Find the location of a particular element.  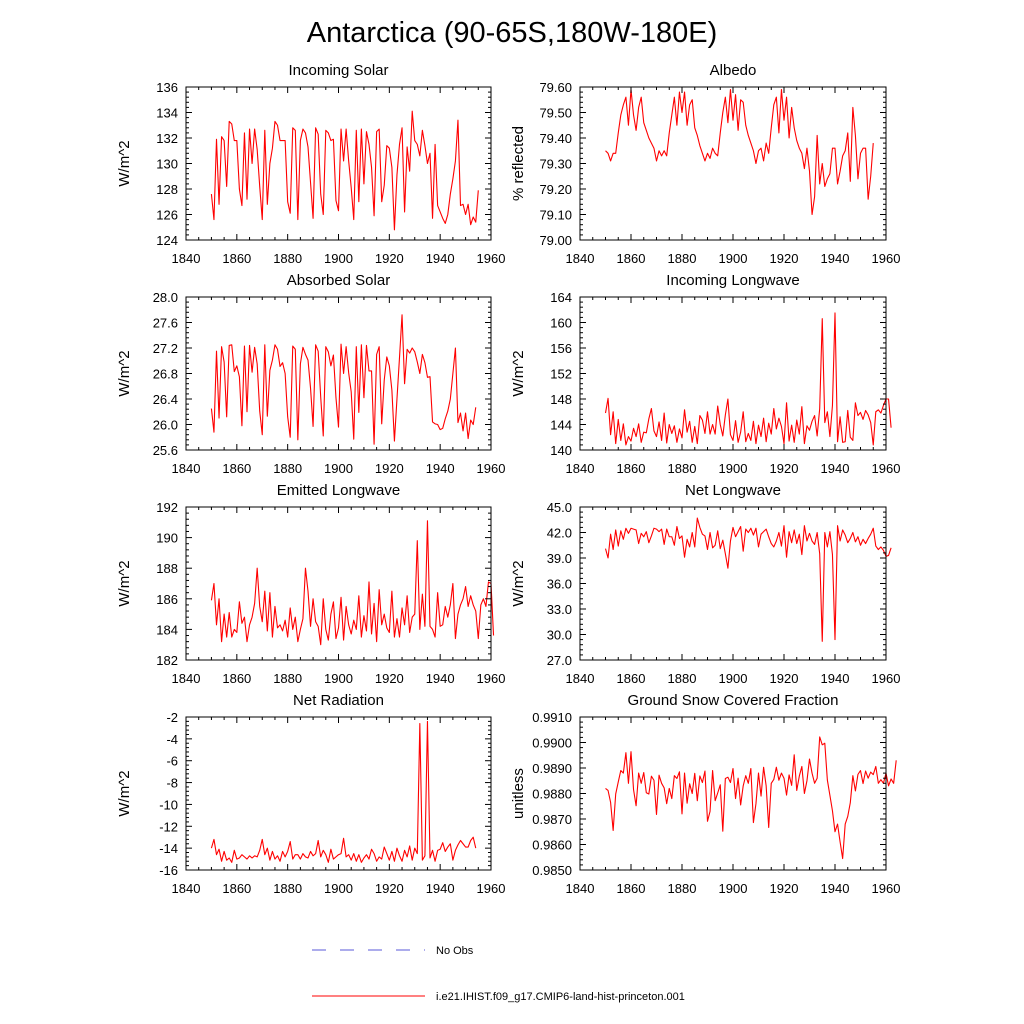

y-tick-label: 124 is located at coordinates (167, 240).